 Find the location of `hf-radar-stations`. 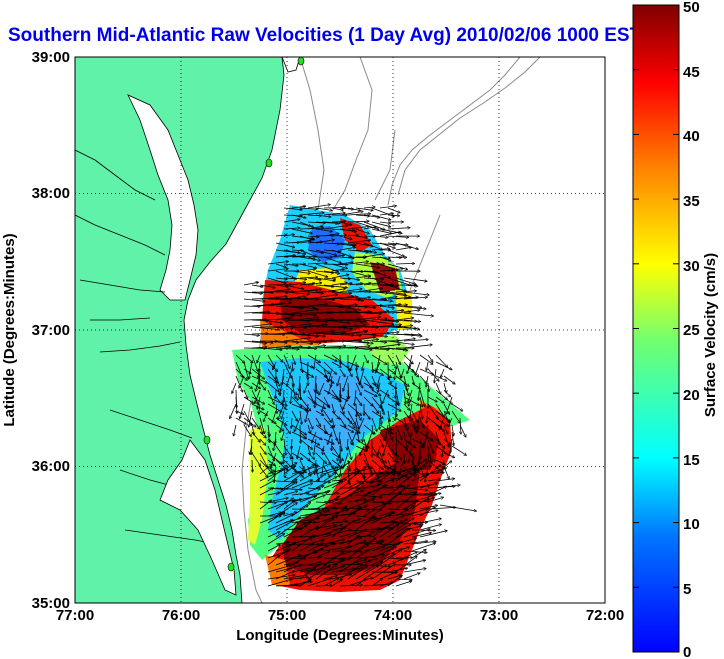

hf-radar-stations is located at coordinates (254, 314).